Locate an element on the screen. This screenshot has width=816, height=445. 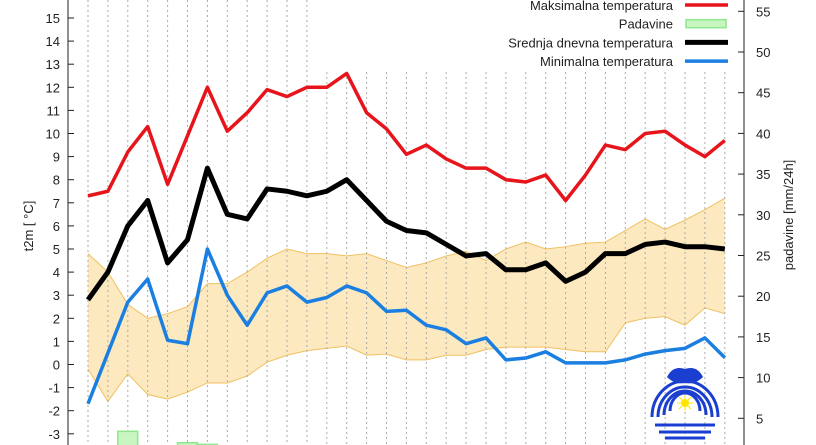
y-tick-label: 10 is located at coordinates (53, 134).